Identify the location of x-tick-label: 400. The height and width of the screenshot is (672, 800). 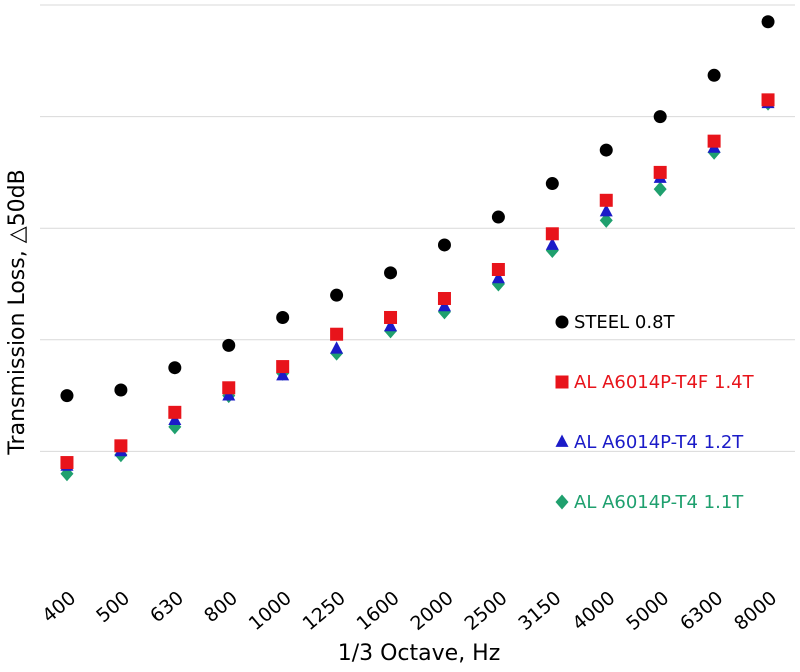
(59, 607).